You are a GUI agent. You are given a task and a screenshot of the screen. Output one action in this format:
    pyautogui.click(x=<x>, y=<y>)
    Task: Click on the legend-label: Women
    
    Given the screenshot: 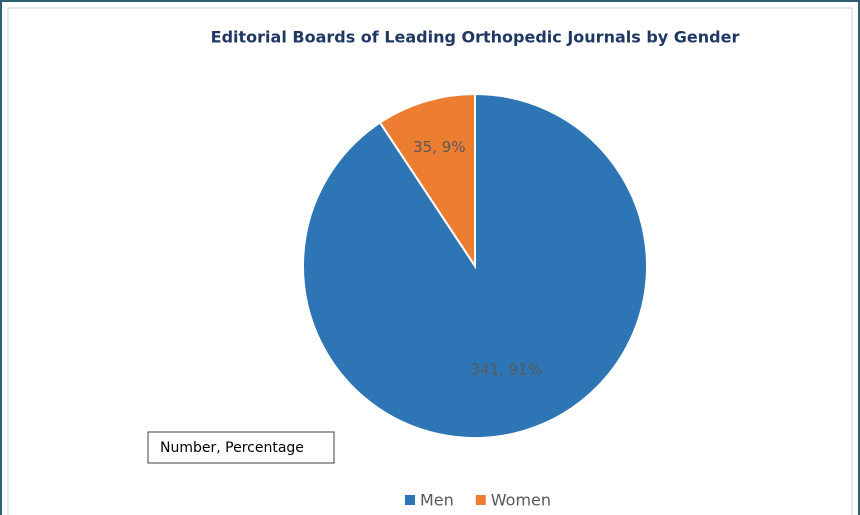 What is the action you would take?
    pyautogui.click(x=521, y=500)
    